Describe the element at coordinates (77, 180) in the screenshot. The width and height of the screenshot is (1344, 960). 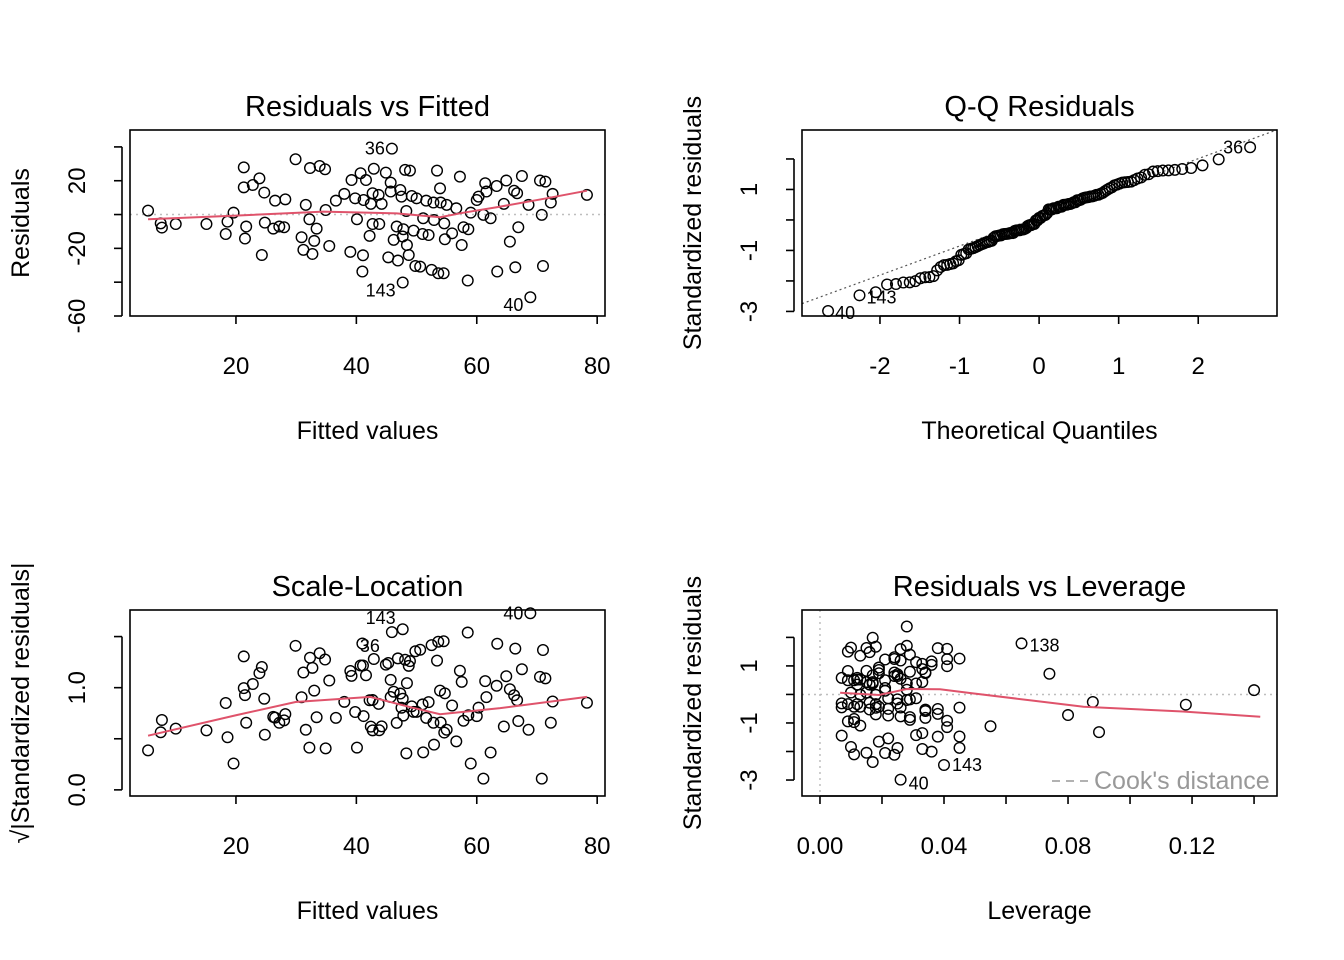
I see `y-tick-label: 20` at that location.